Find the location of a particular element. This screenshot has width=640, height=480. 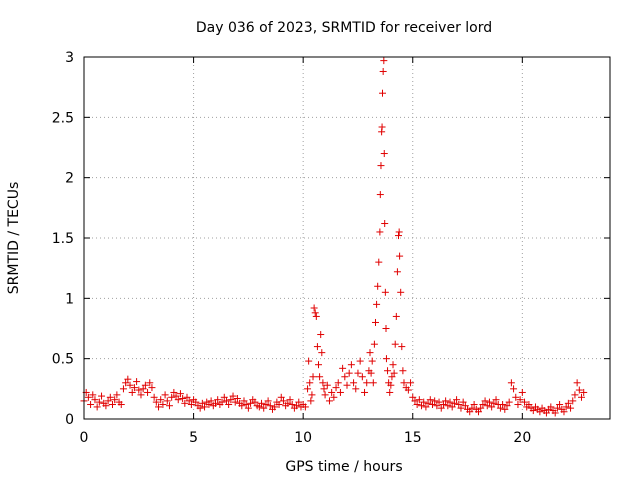

y-tick-label: 0 is located at coordinates (69, 420).